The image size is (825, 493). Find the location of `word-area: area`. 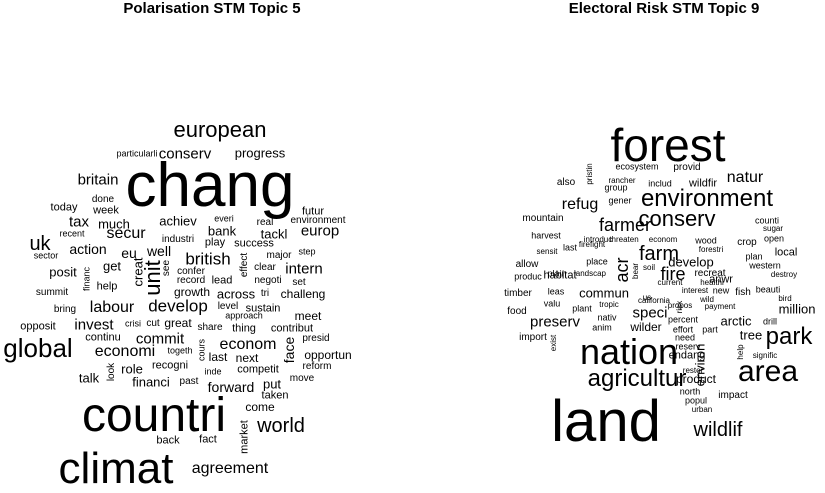

word-area: area is located at coordinates (768, 371).